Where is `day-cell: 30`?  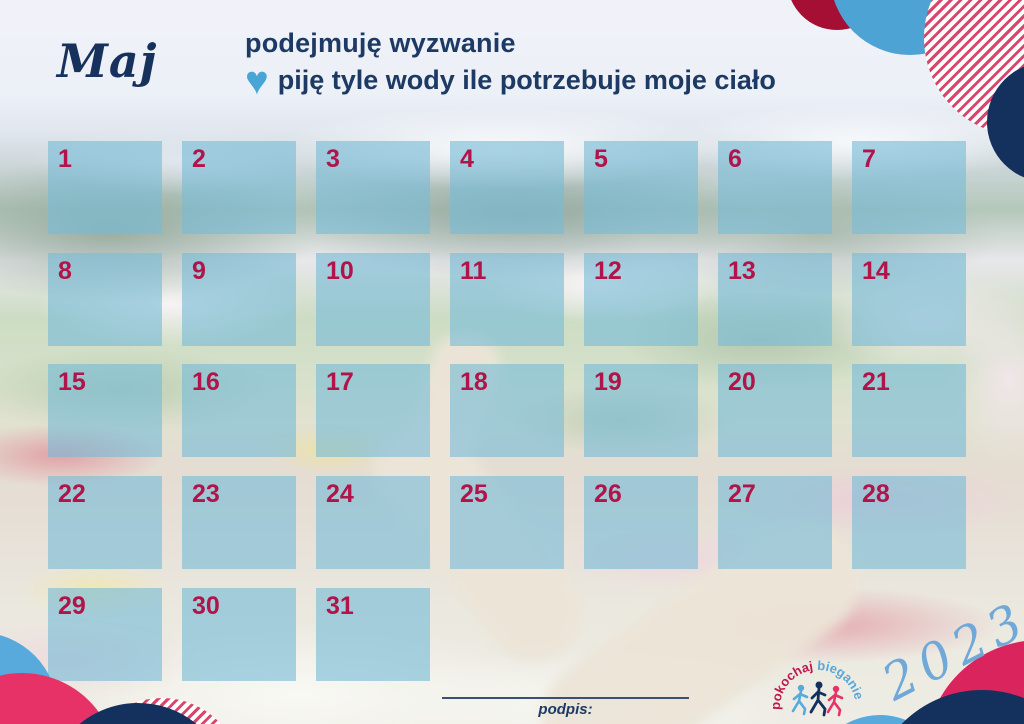 day-cell: 30 is located at coordinates (239, 634).